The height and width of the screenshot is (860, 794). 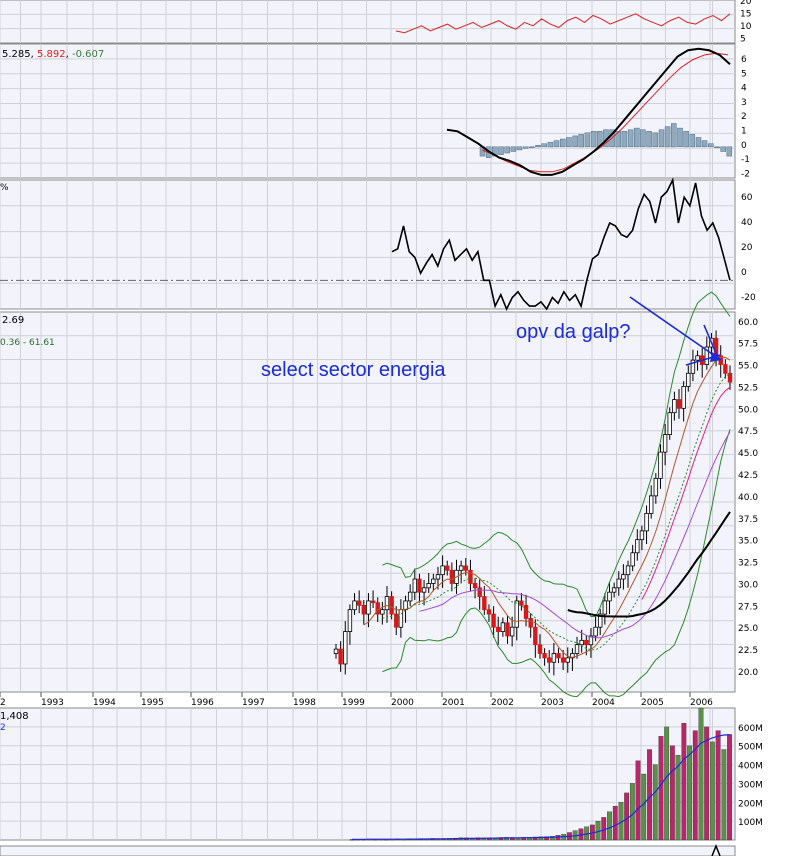 What do you see at coordinates (746, 3) in the screenshot?
I see `rsi-tick-label: 20` at bounding box center [746, 3].